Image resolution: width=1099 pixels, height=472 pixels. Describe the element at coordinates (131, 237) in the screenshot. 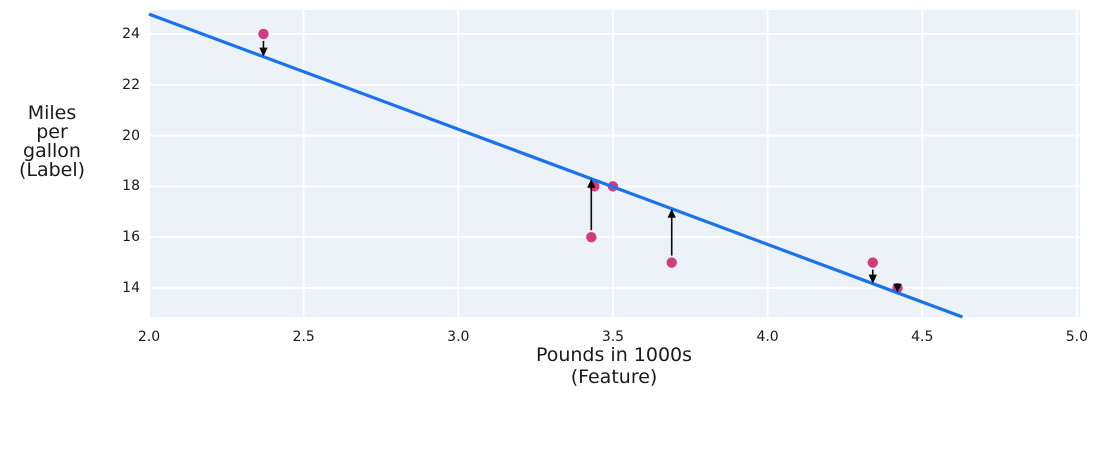

I see `y-tick-label: 16` at that location.